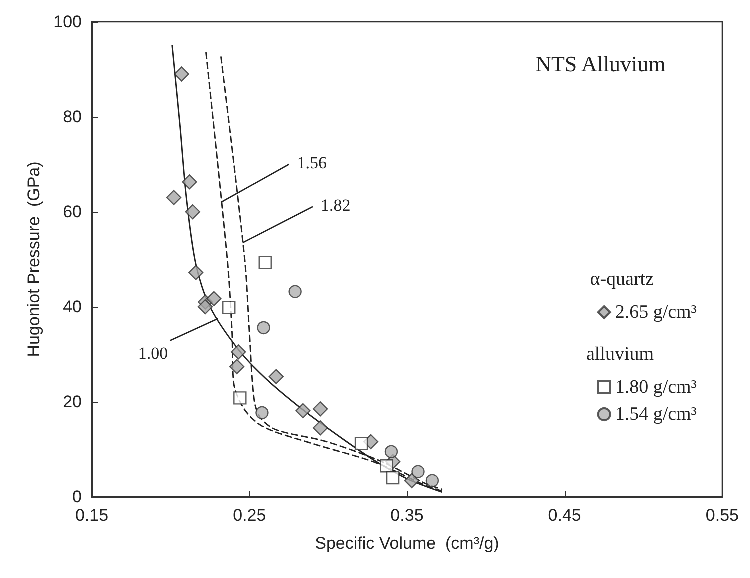 This screenshot has height=578, width=750. Describe the element at coordinates (335, 205) in the screenshot. I see `annotation: 1.82` at that location.